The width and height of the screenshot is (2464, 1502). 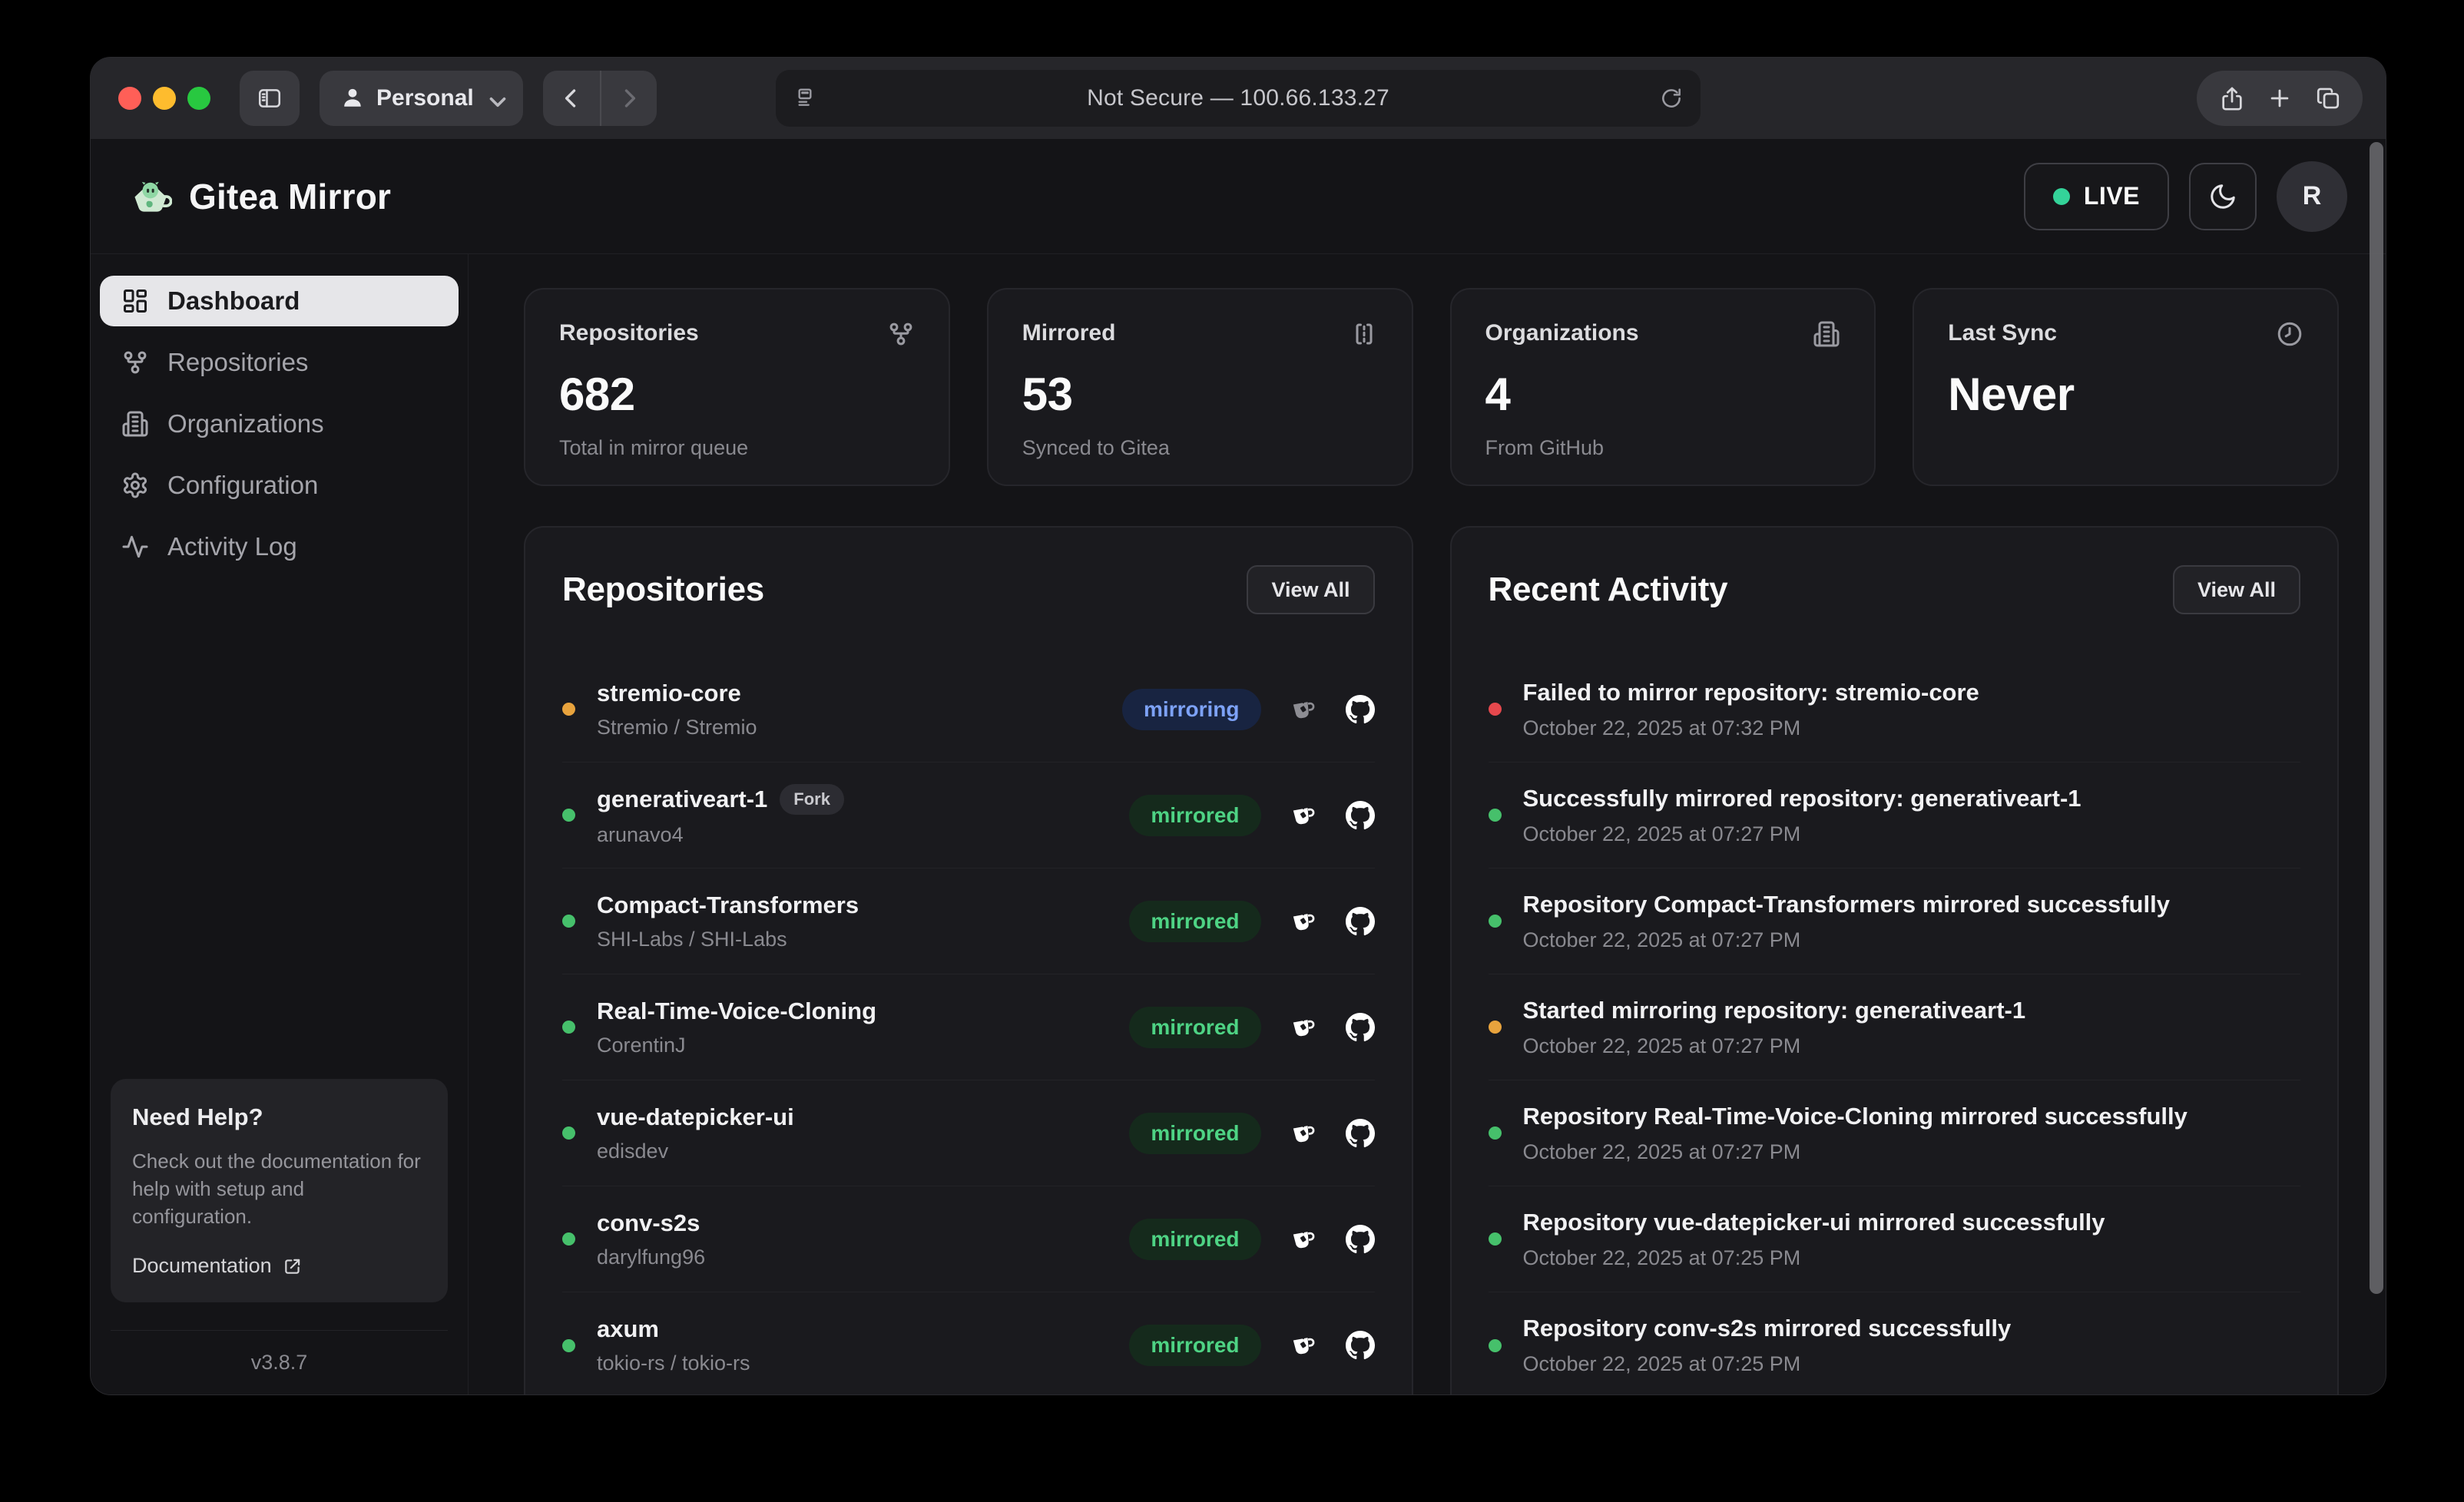 I want to click on stat-title: Mirrored, so click(x=1069, y=333).